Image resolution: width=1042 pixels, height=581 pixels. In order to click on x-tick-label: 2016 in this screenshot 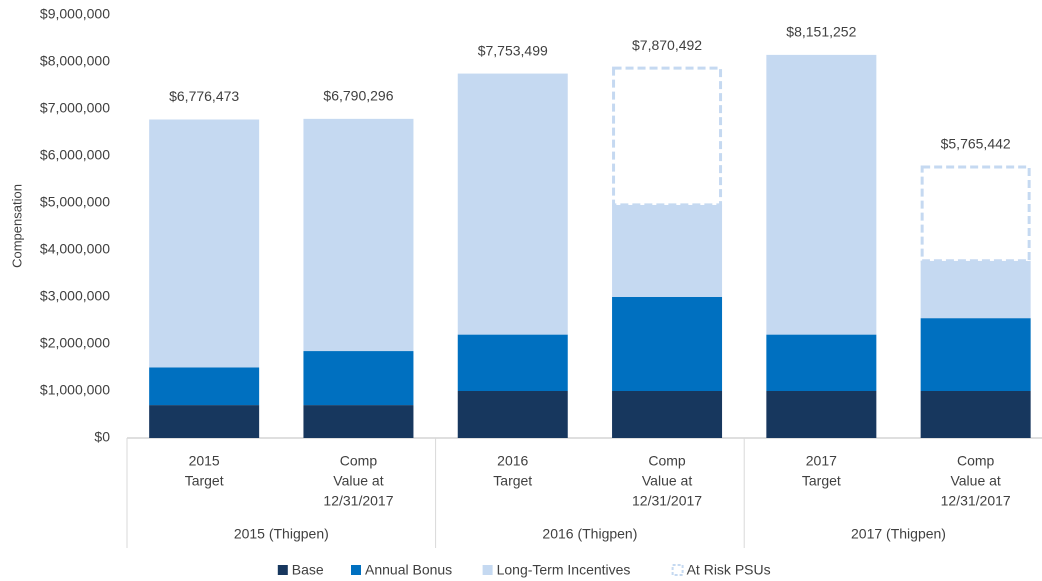, I will do `click(512, 461)`.